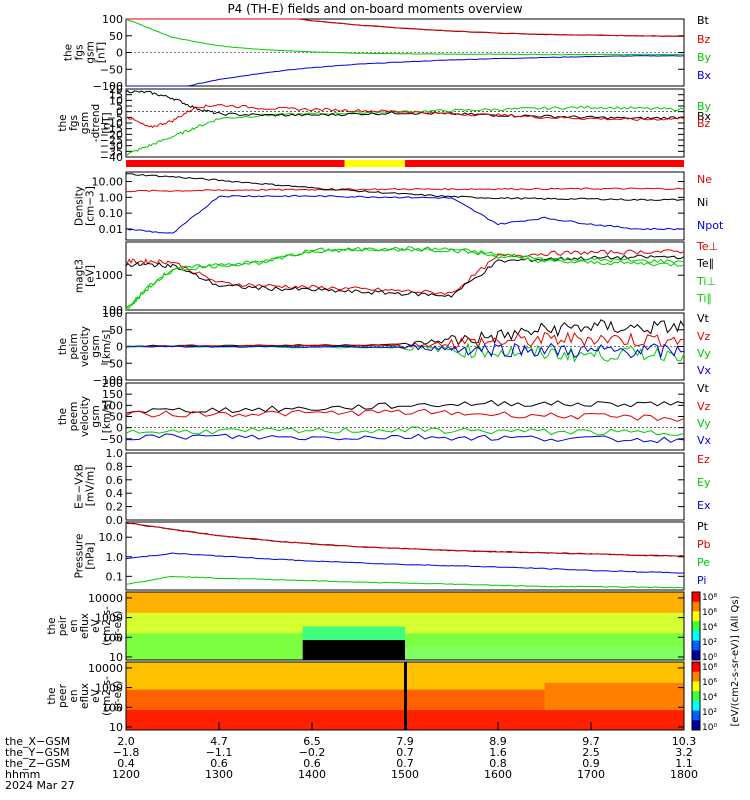 Image resolution: width=750 pixels, height=800 pixels. I want to click on y-axis-label: the, so click(52, 695).